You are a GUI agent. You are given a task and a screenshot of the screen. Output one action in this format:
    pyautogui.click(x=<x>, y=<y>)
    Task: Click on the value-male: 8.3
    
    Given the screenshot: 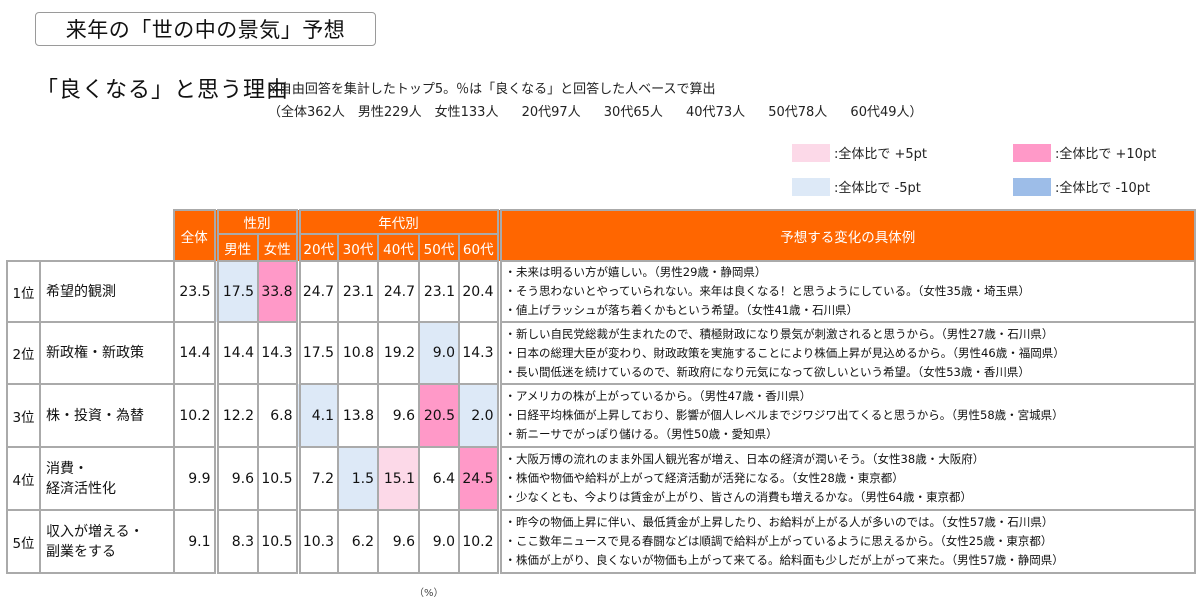 What is the action you would take?
    pyautogui.click(x=236, y=541)
    